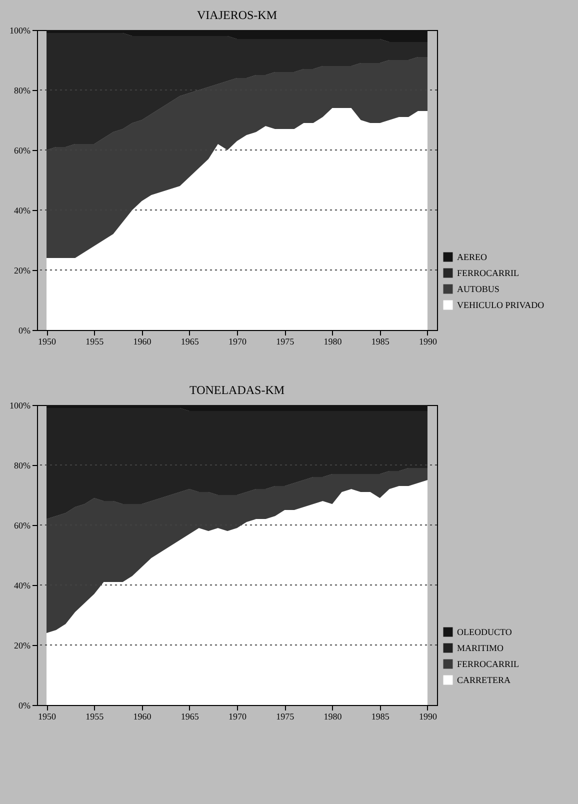 The height and width of the screenshot is (804, 578). What do you see at coordinates (237, 390) in the screenshot?
I see `chart-title: TONELADAS-KM` at bounding box center [237, 390].